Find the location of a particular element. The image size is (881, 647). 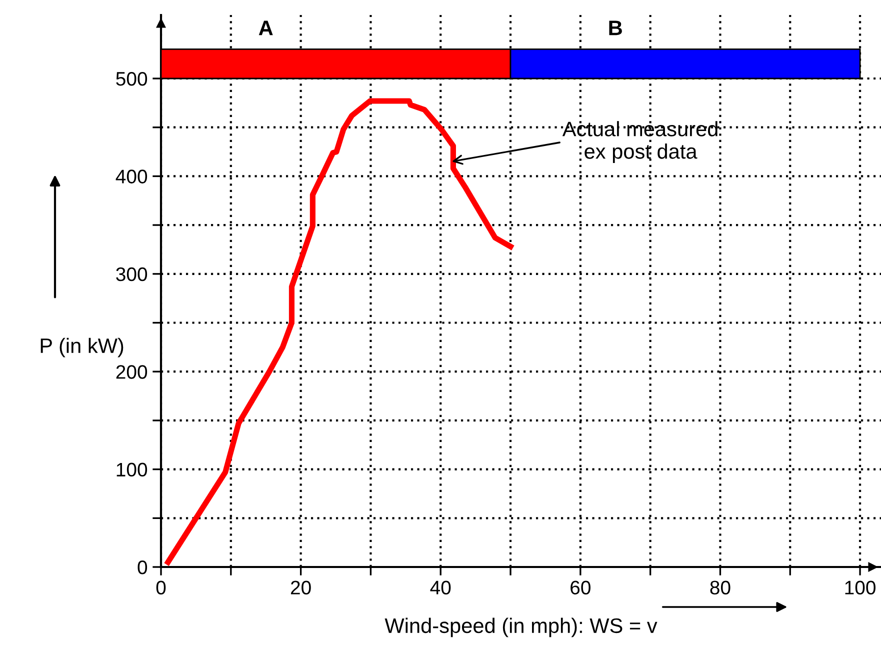

x-tick-label: 60 is located at coordinates (580, 587).